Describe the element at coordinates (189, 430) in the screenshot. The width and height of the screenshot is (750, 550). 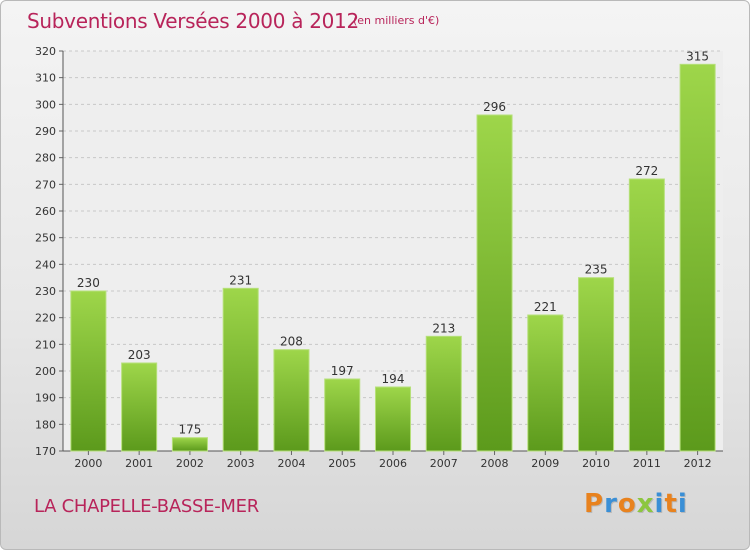
I see `bar-value-label: 175` at that location.